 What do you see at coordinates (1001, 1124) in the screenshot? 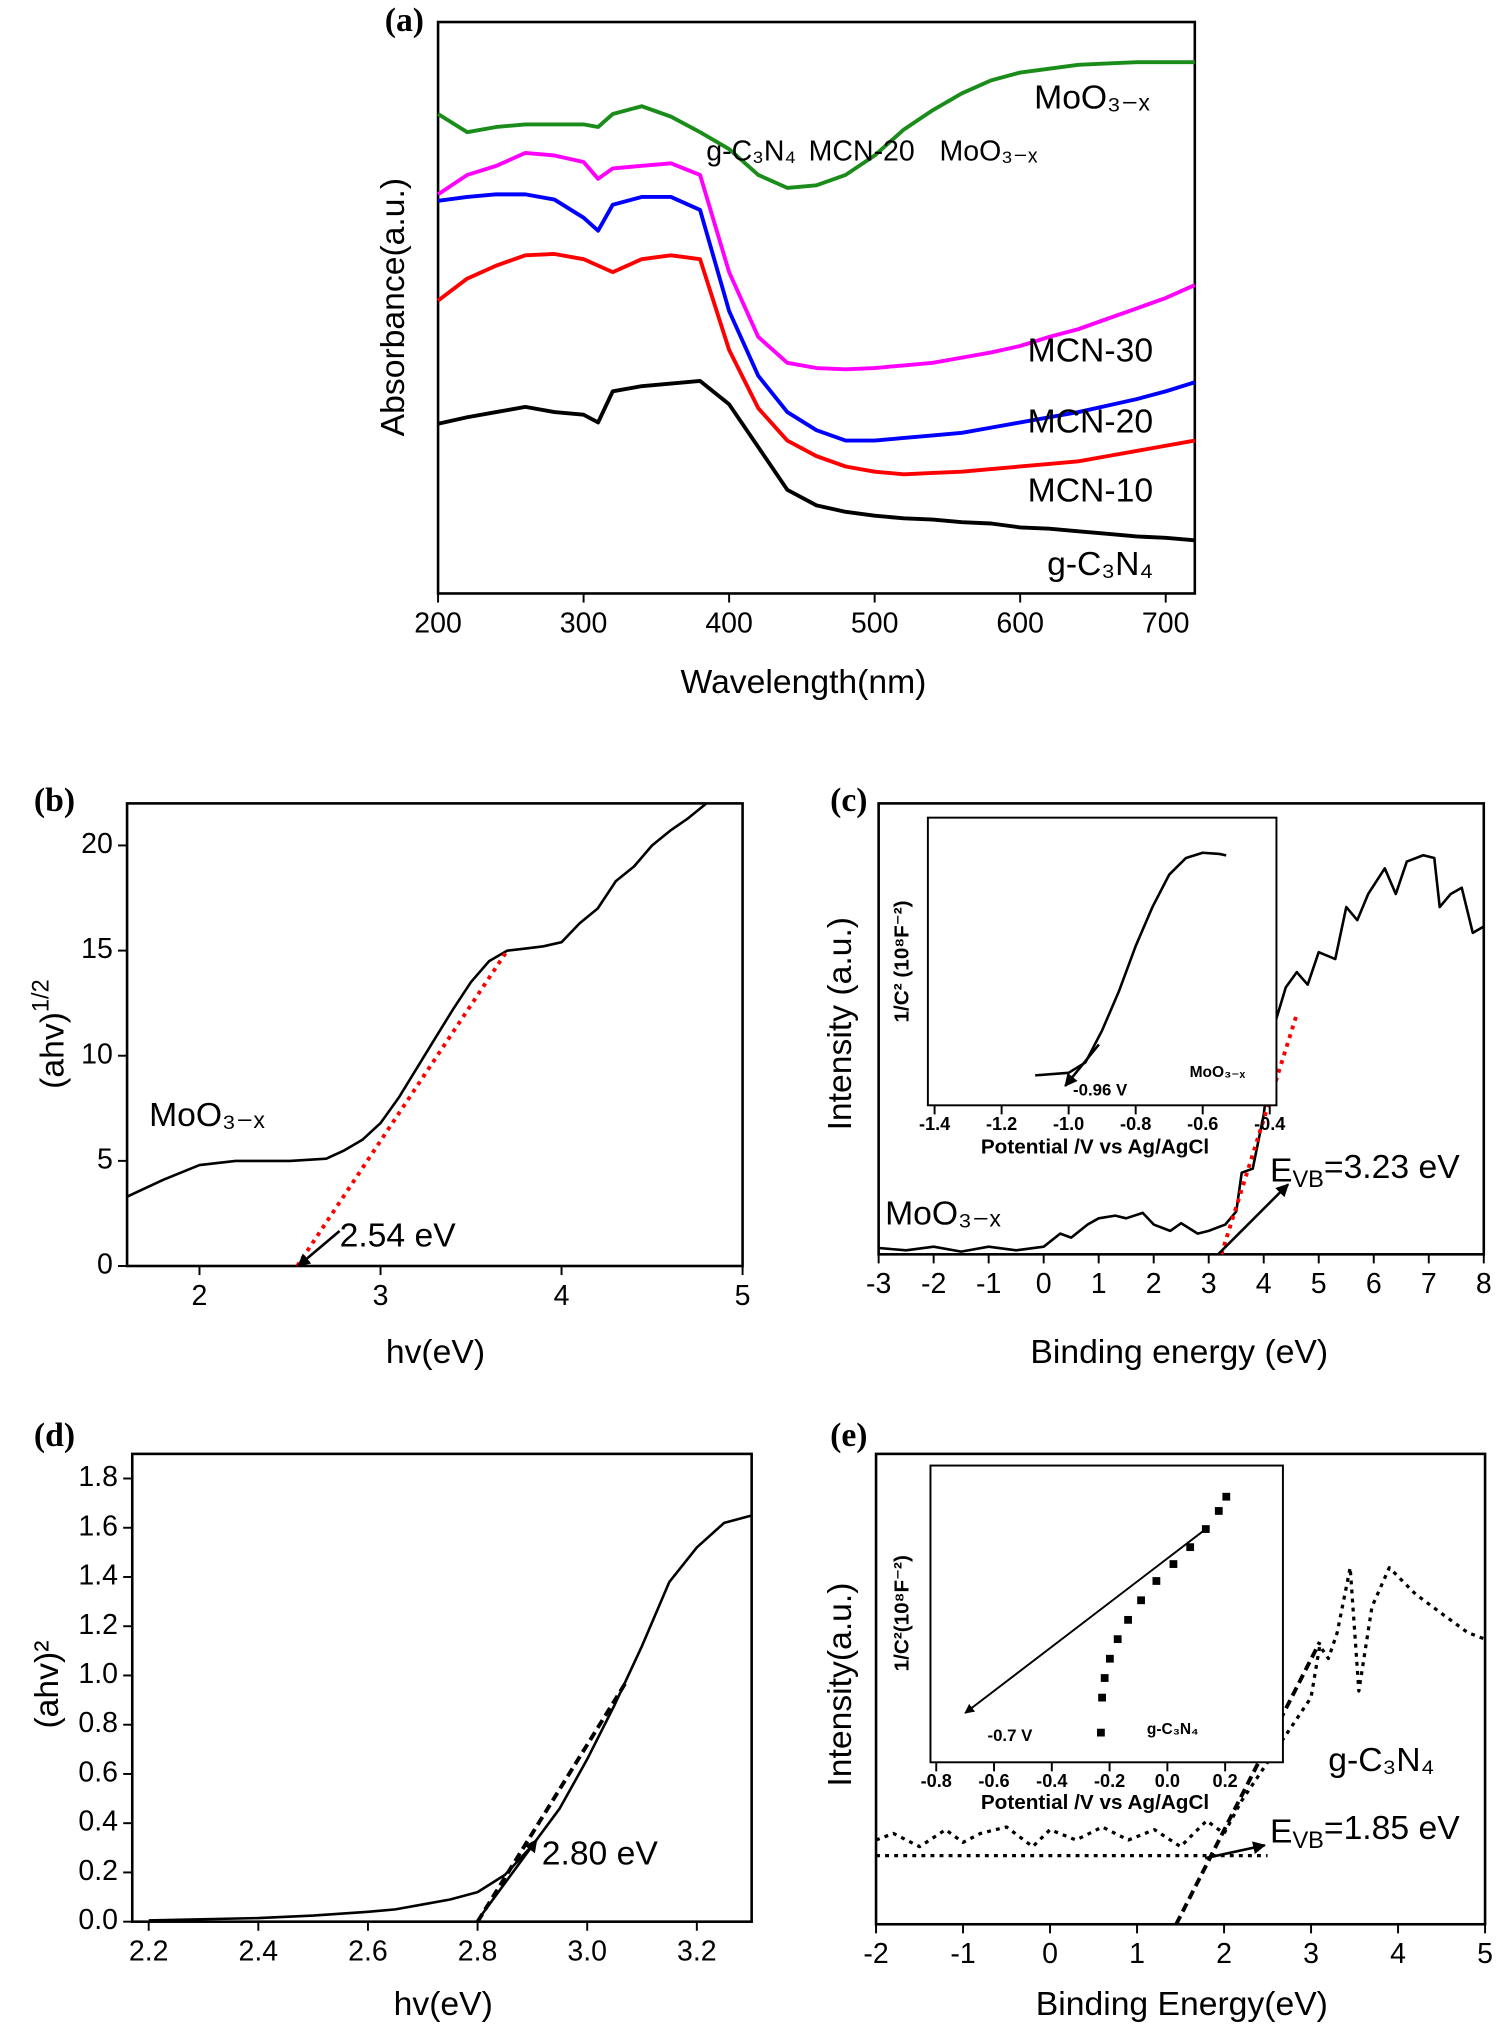
I see `x-tick-label: -1.2` at bounding box center [1001, 1124].